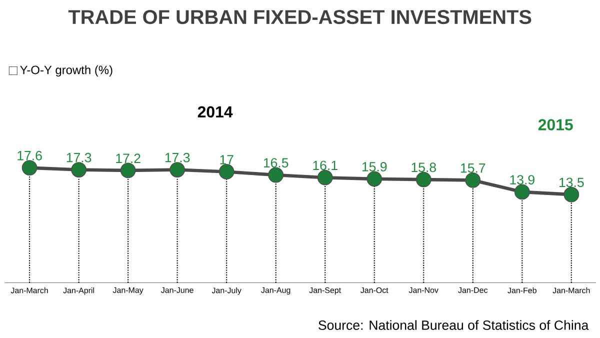 Image resolution: width=600 pixels, height=338 pixels. I want to click on data-label: 13.9, so click(522, 180).